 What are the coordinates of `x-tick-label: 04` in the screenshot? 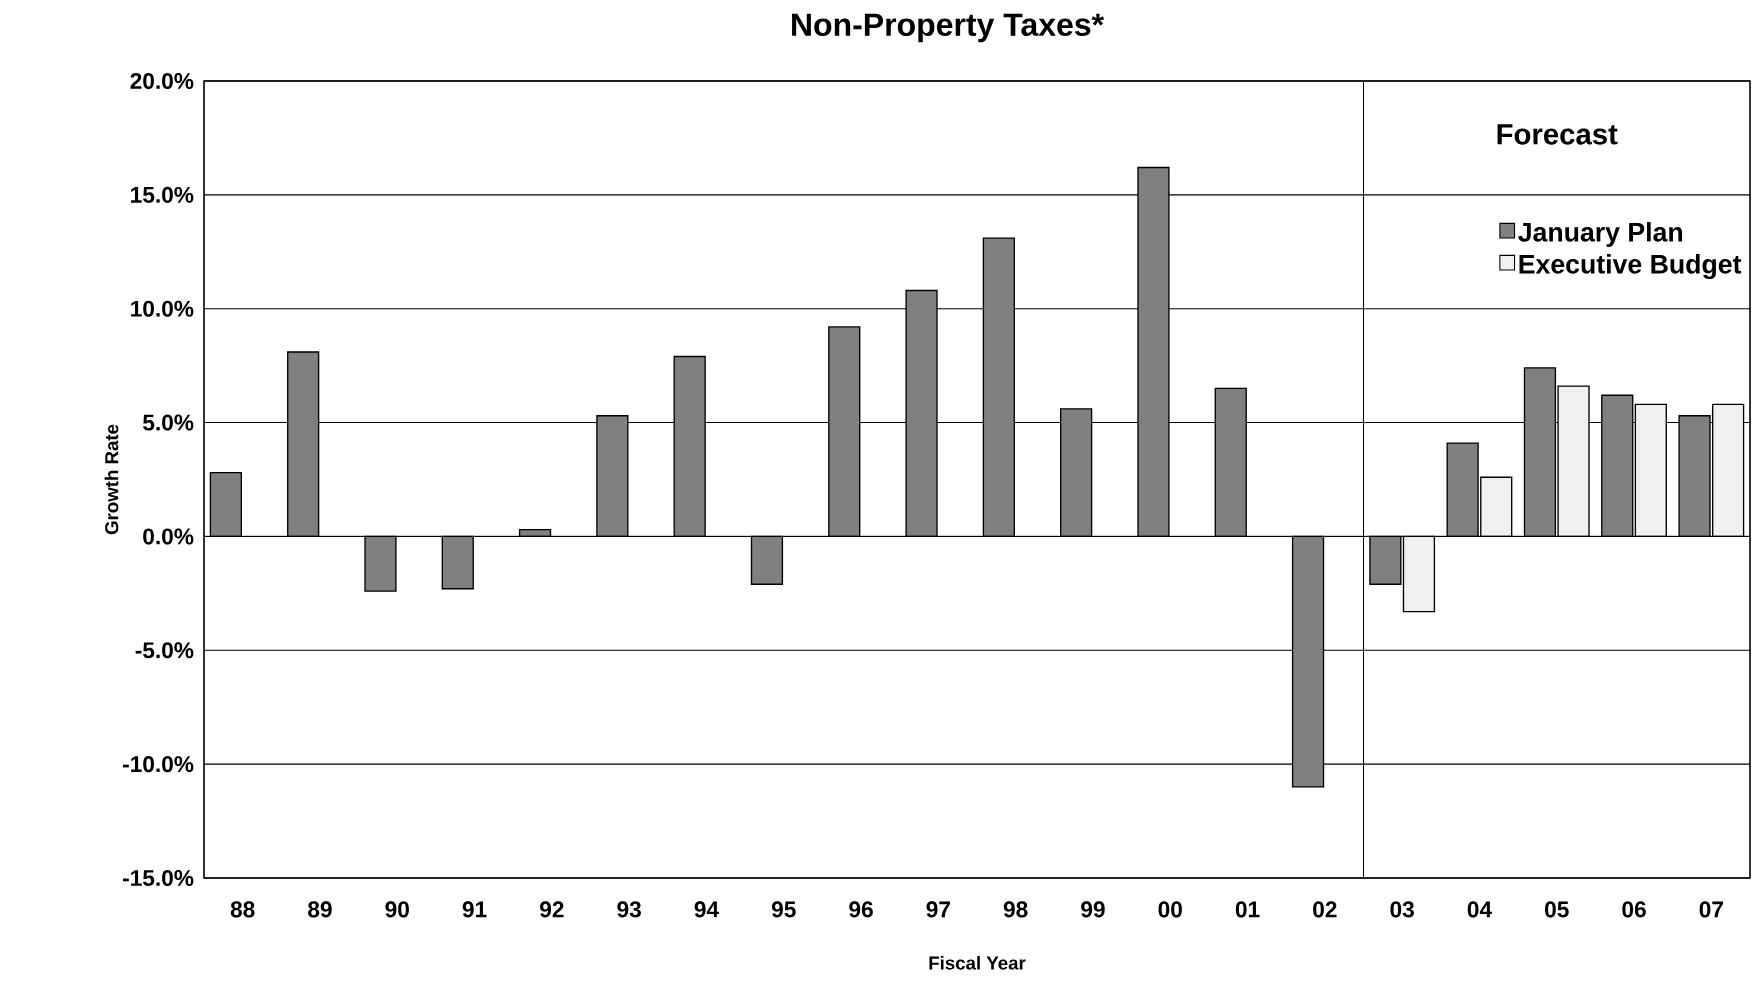 It's located at (1479, 909).